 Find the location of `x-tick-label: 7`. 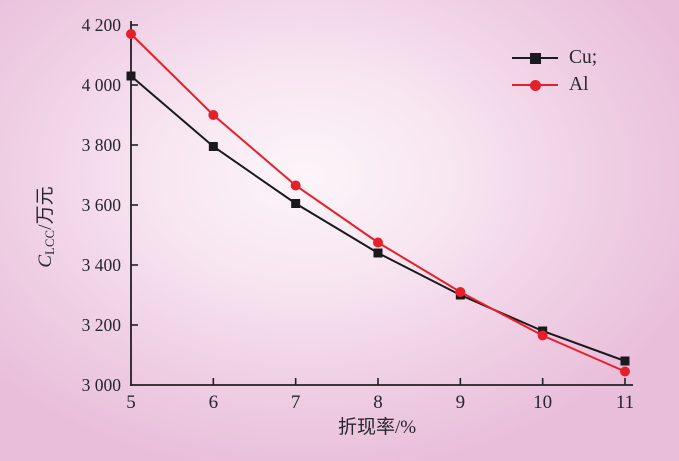

x-tick-label: 7 is located at coordinates (296, 402).